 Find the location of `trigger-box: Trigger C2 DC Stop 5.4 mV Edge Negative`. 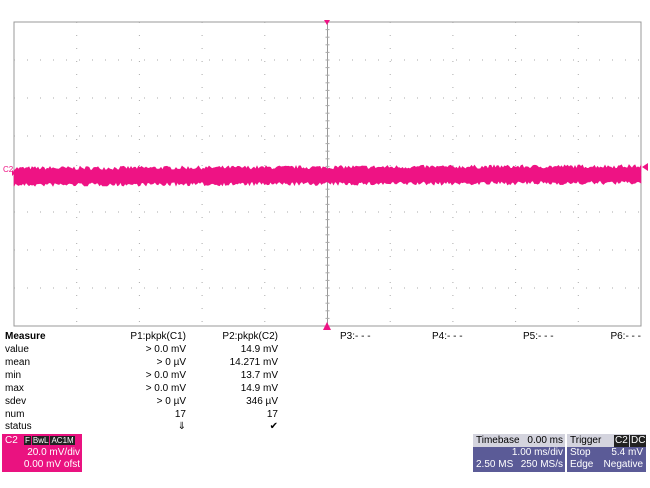

trigger-box: Trigger C2 DC Stop 5.4 mV Edge Negative is located at coordinates (607, 453).